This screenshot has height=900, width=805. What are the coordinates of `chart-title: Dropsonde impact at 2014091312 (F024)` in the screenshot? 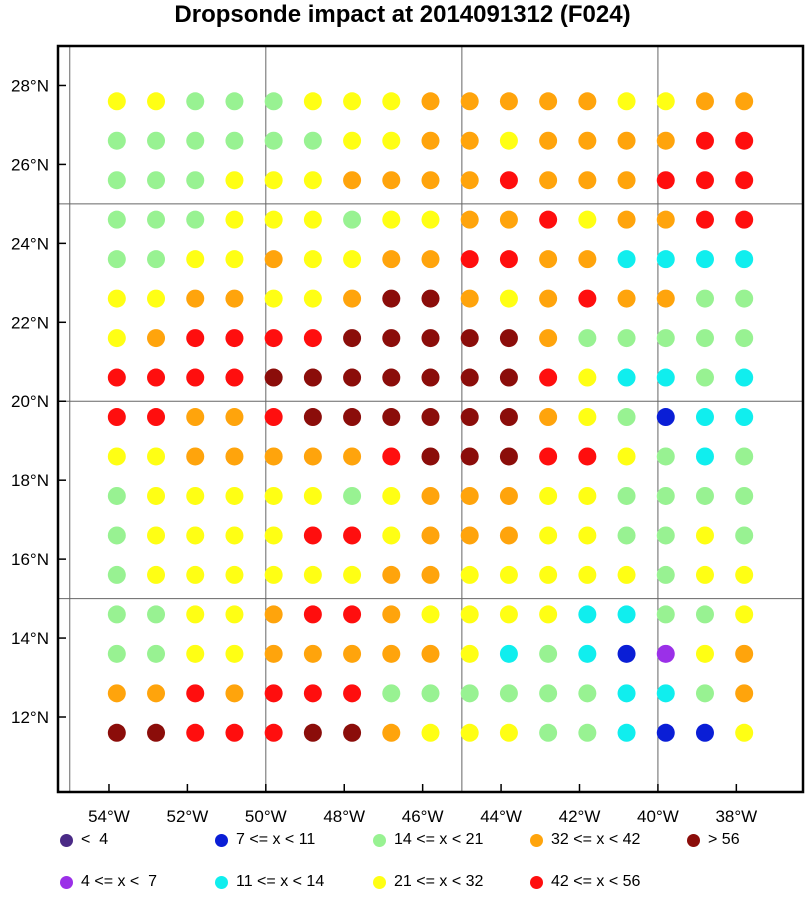 It's located at (402, 14).